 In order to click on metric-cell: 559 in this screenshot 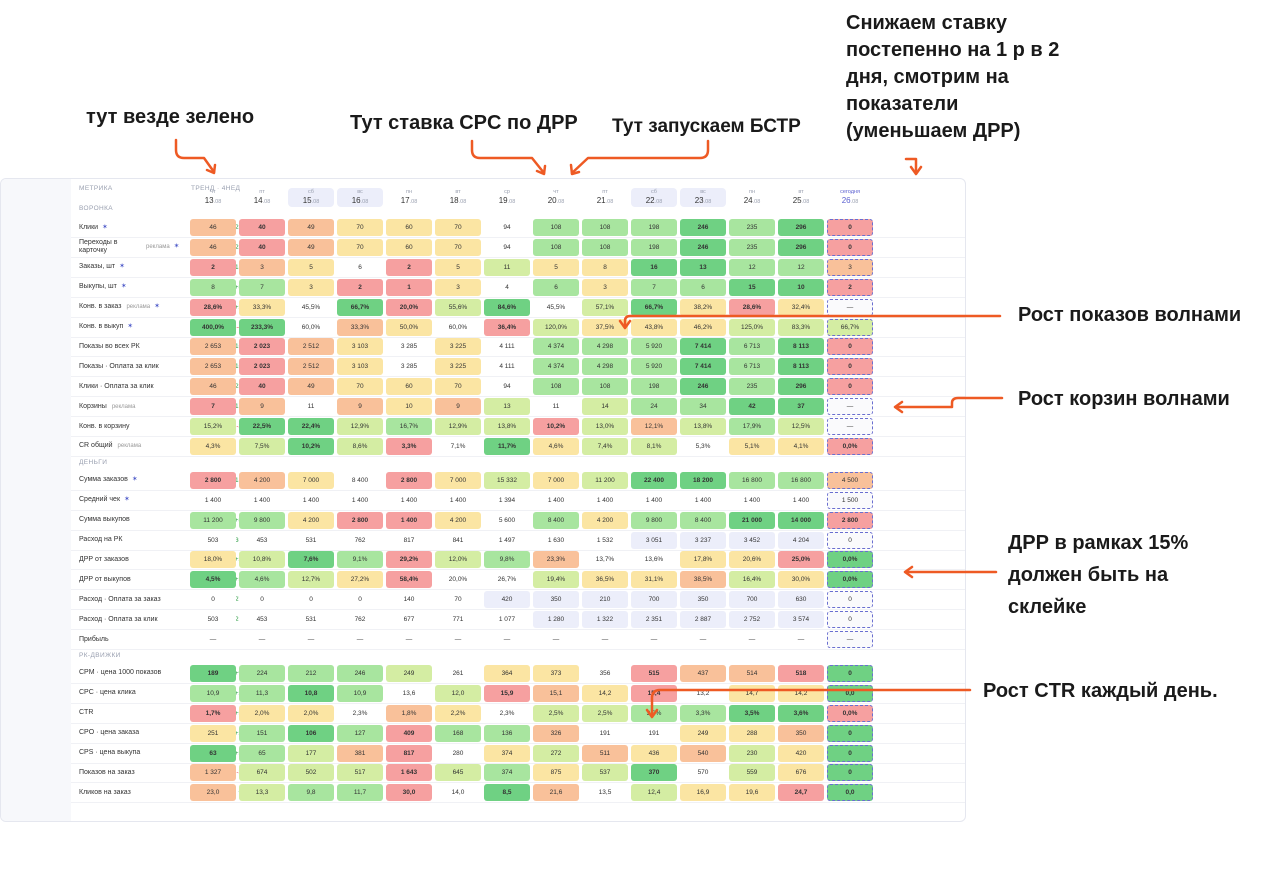, I will do `click(752, 773)`.